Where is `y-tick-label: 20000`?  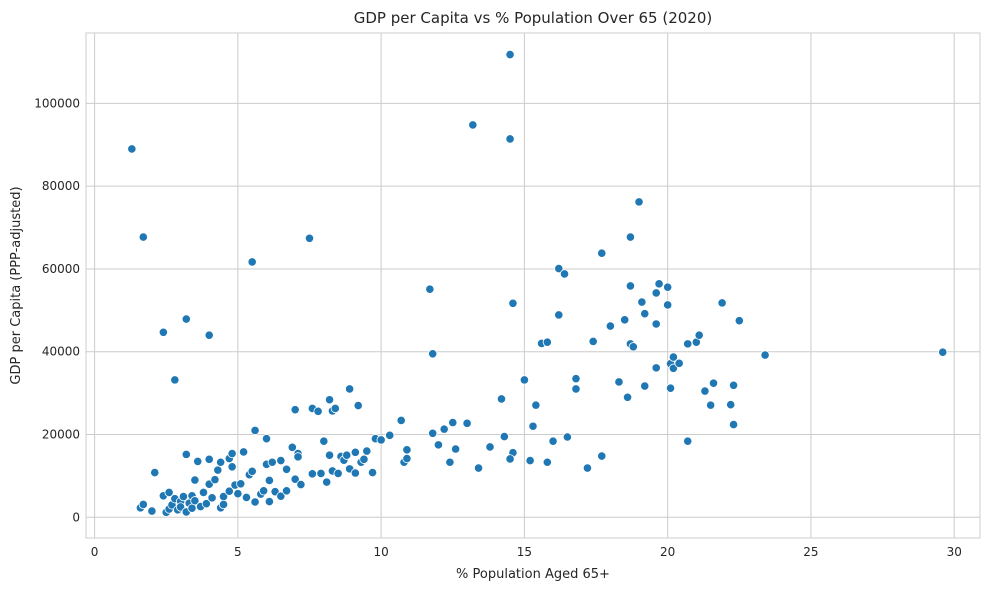 y-tick-label: 20000 is located at coordinates (61, 435).